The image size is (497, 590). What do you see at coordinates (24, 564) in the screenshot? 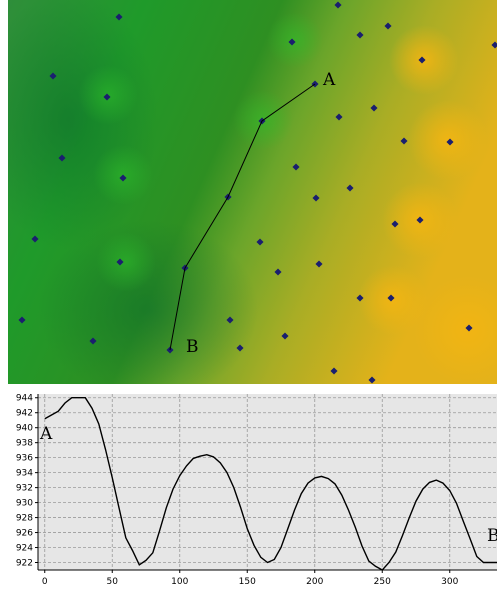
I see `y-tick-label: 922` at bounding box center [24, 564].